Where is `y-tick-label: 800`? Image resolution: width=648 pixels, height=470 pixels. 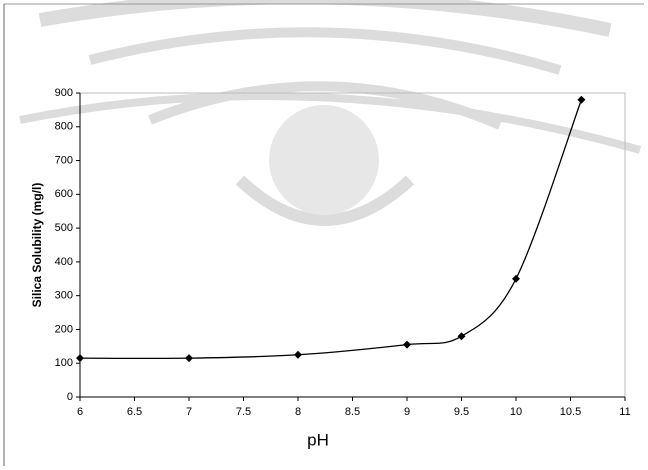 y-tick-label: 800 is located at coordinates (64, 127).